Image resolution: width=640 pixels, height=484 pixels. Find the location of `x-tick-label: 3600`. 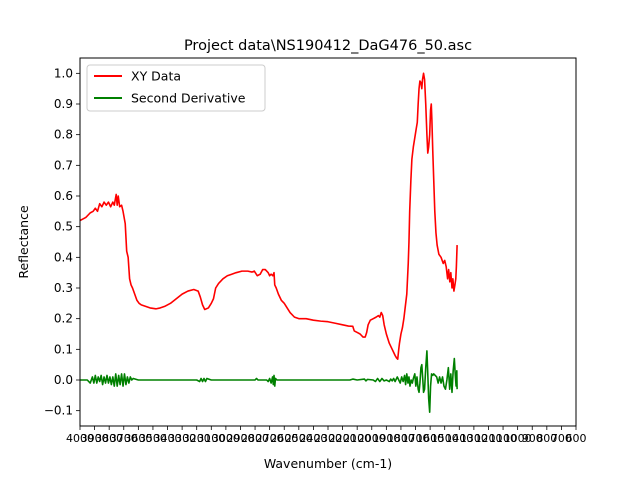

x-tick-label: 3600 is located at coordinates (138, 438).